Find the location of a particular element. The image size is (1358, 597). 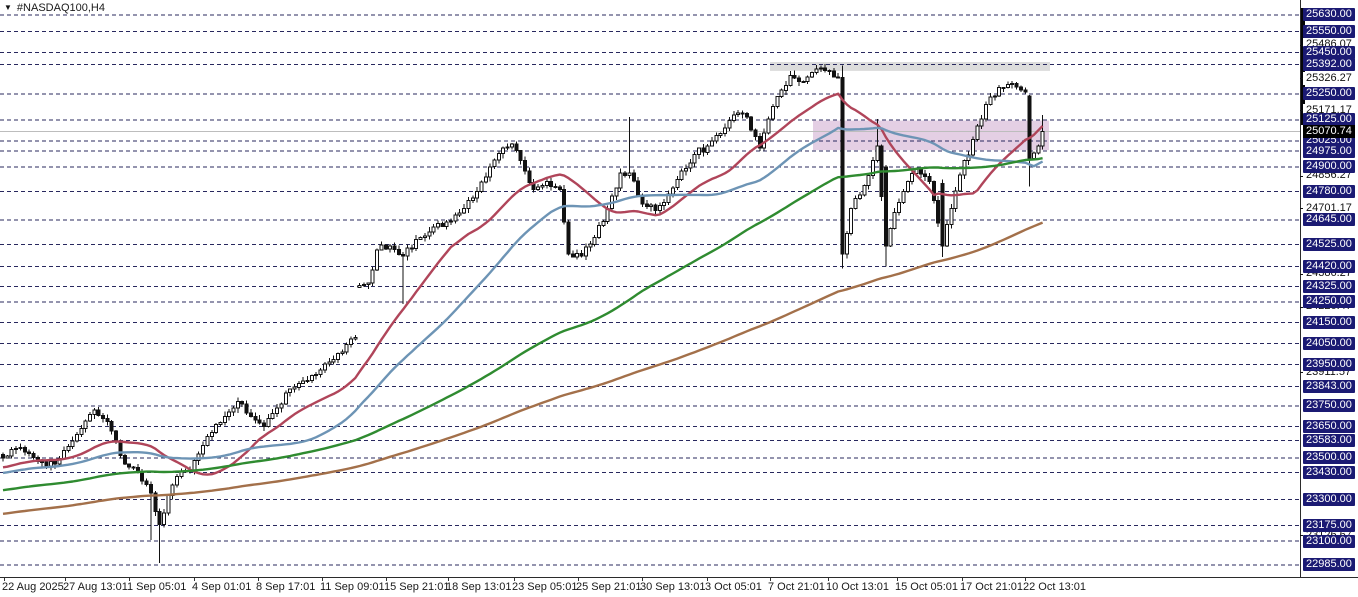

time-axis-label: 10 Oct 13:01 is located at coordinates (857, 587).